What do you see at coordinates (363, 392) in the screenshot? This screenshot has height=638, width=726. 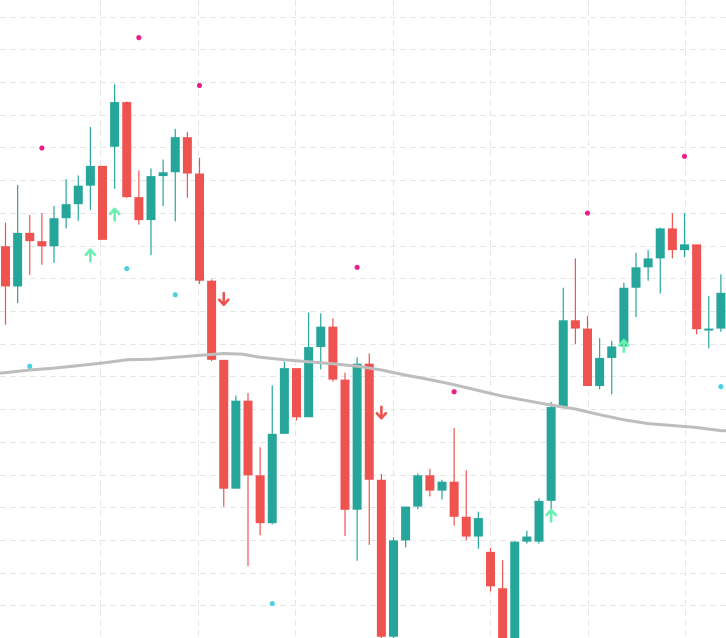 I see `moving-average-line` at bounding box center [363, 392].